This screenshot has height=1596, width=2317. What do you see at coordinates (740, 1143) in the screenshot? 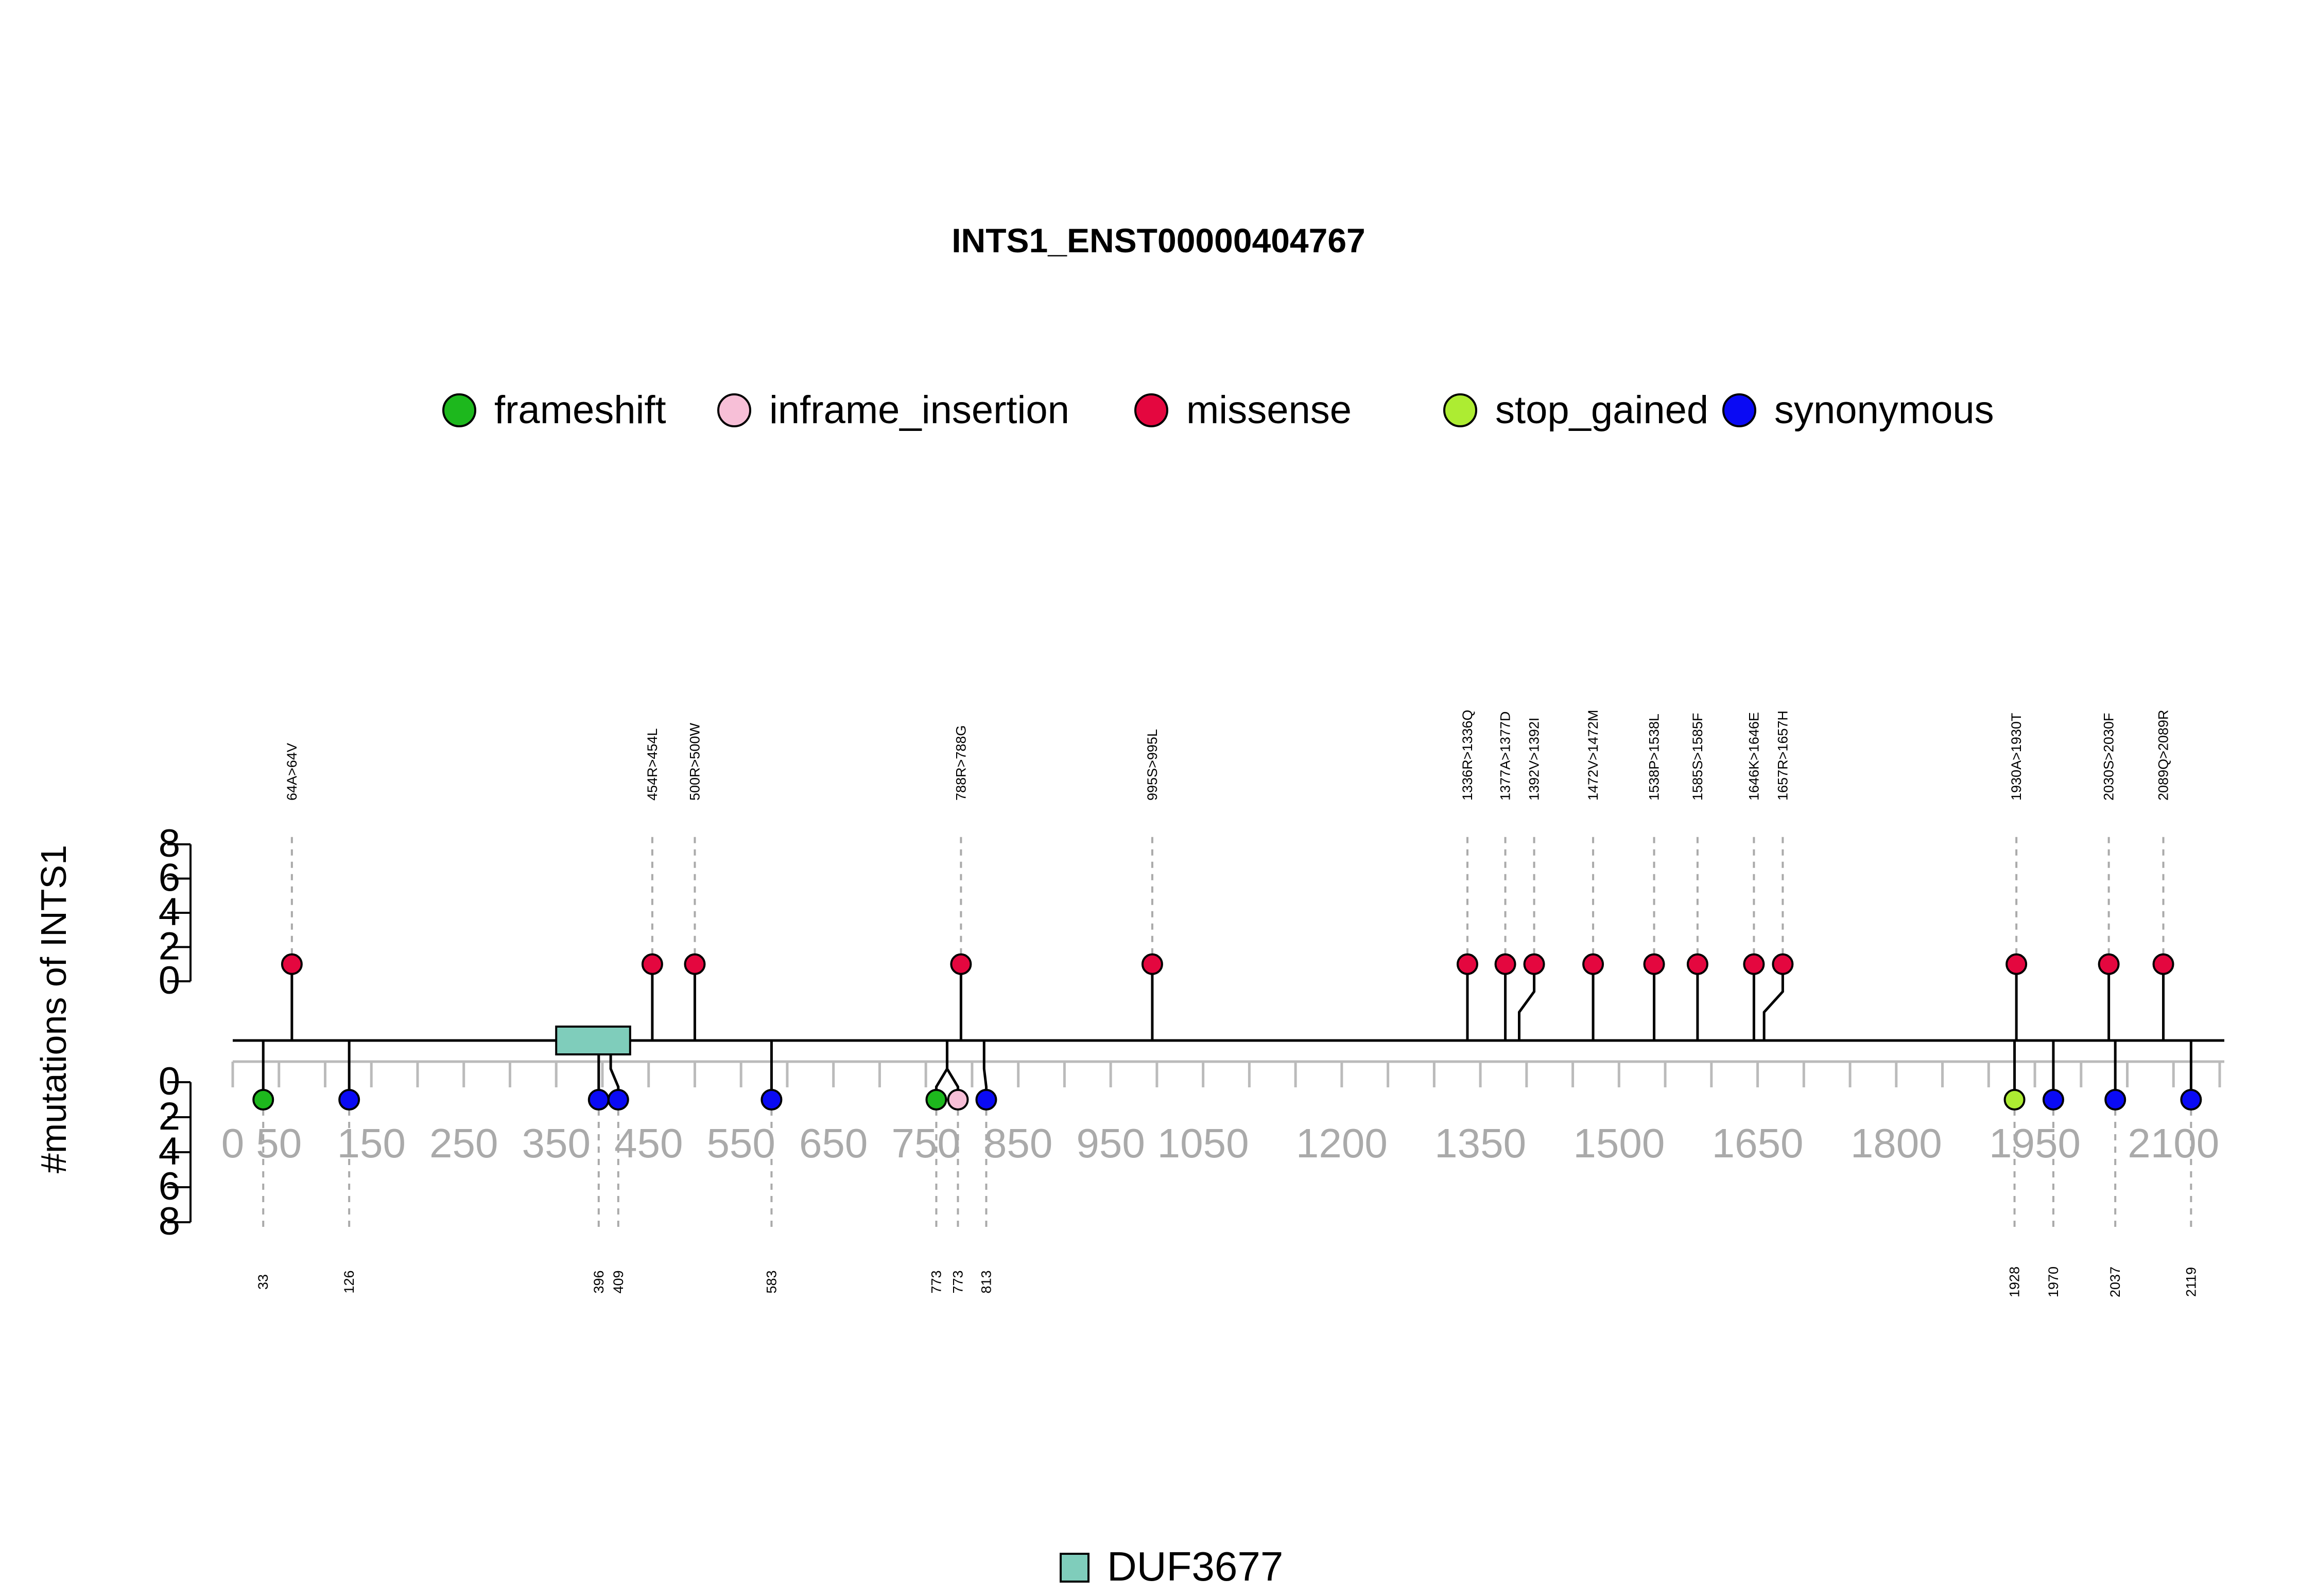
I see `x-tick-label: 550` at bounding box center [740, 1143].